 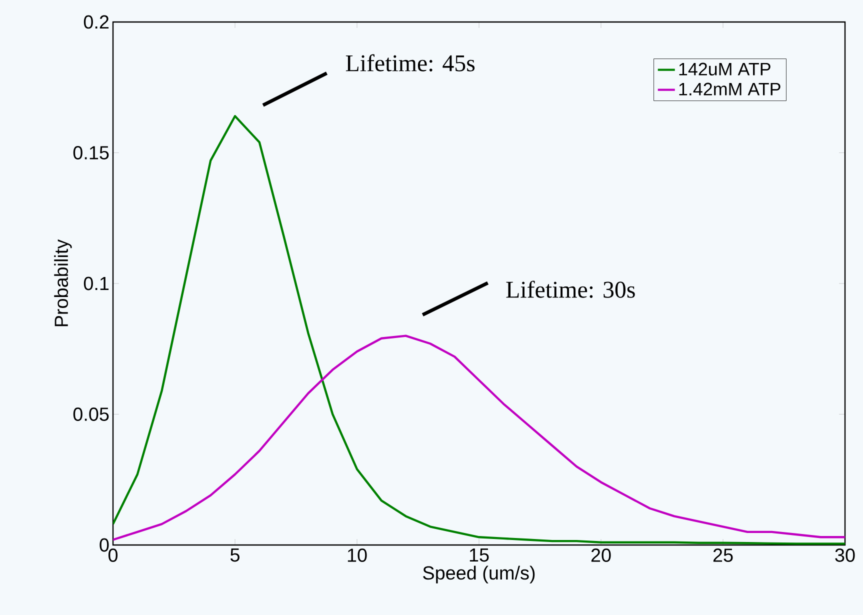 What do you see at coordinates (410, 63) in the screenshot?
I see `annotation: Lifetime: 45s` at bounding box center [410, 63].